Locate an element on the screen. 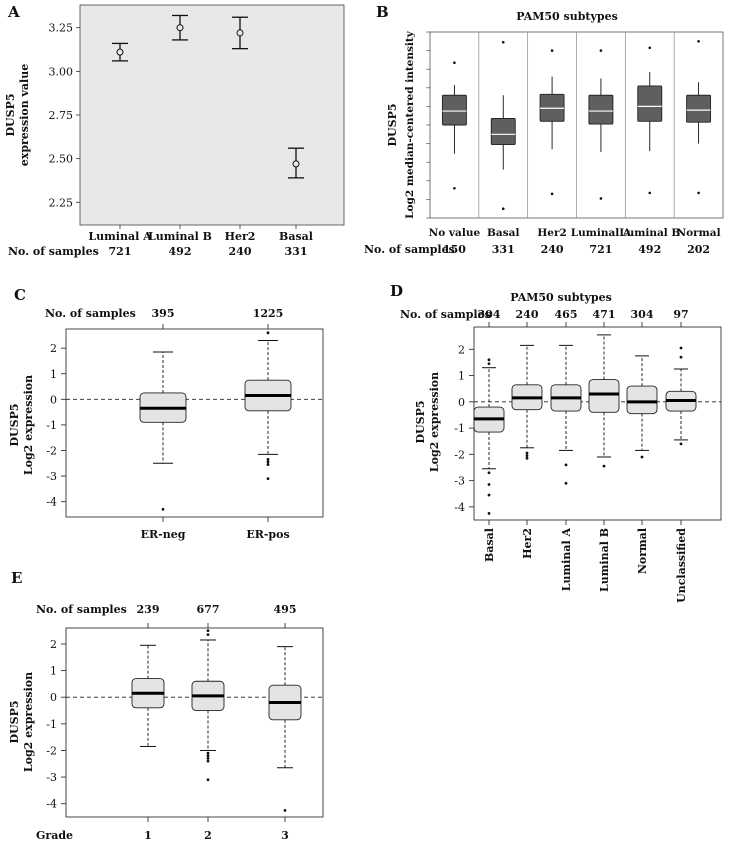 The width and height of the screenshot is (735, 846). panel-c-label: C is located at coordinates (20, 295).